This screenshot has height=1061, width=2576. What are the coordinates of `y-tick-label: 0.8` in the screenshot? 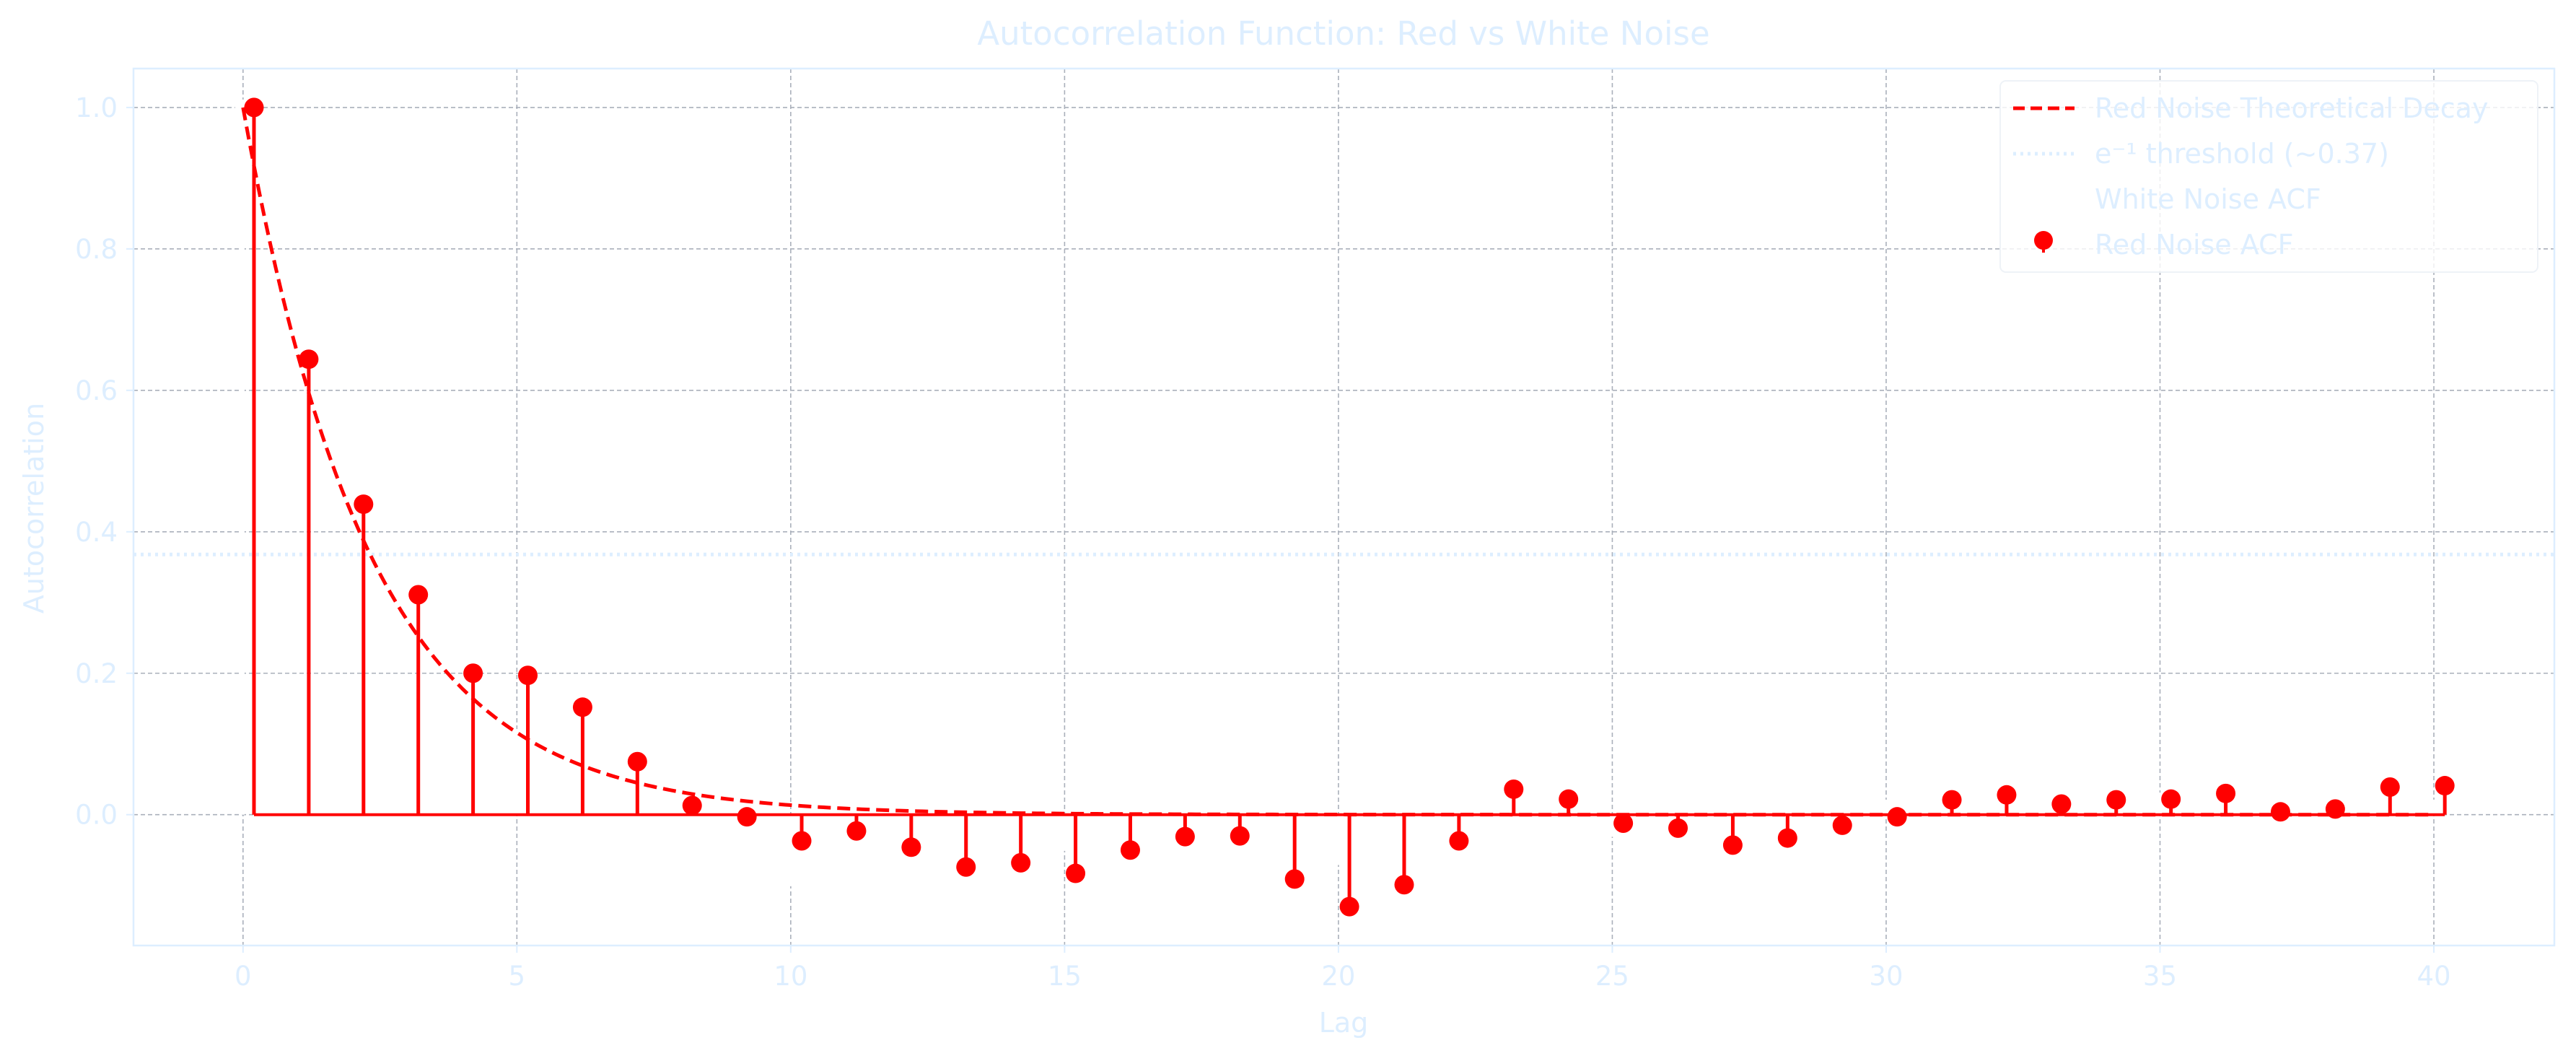 It's located at (97, 249).